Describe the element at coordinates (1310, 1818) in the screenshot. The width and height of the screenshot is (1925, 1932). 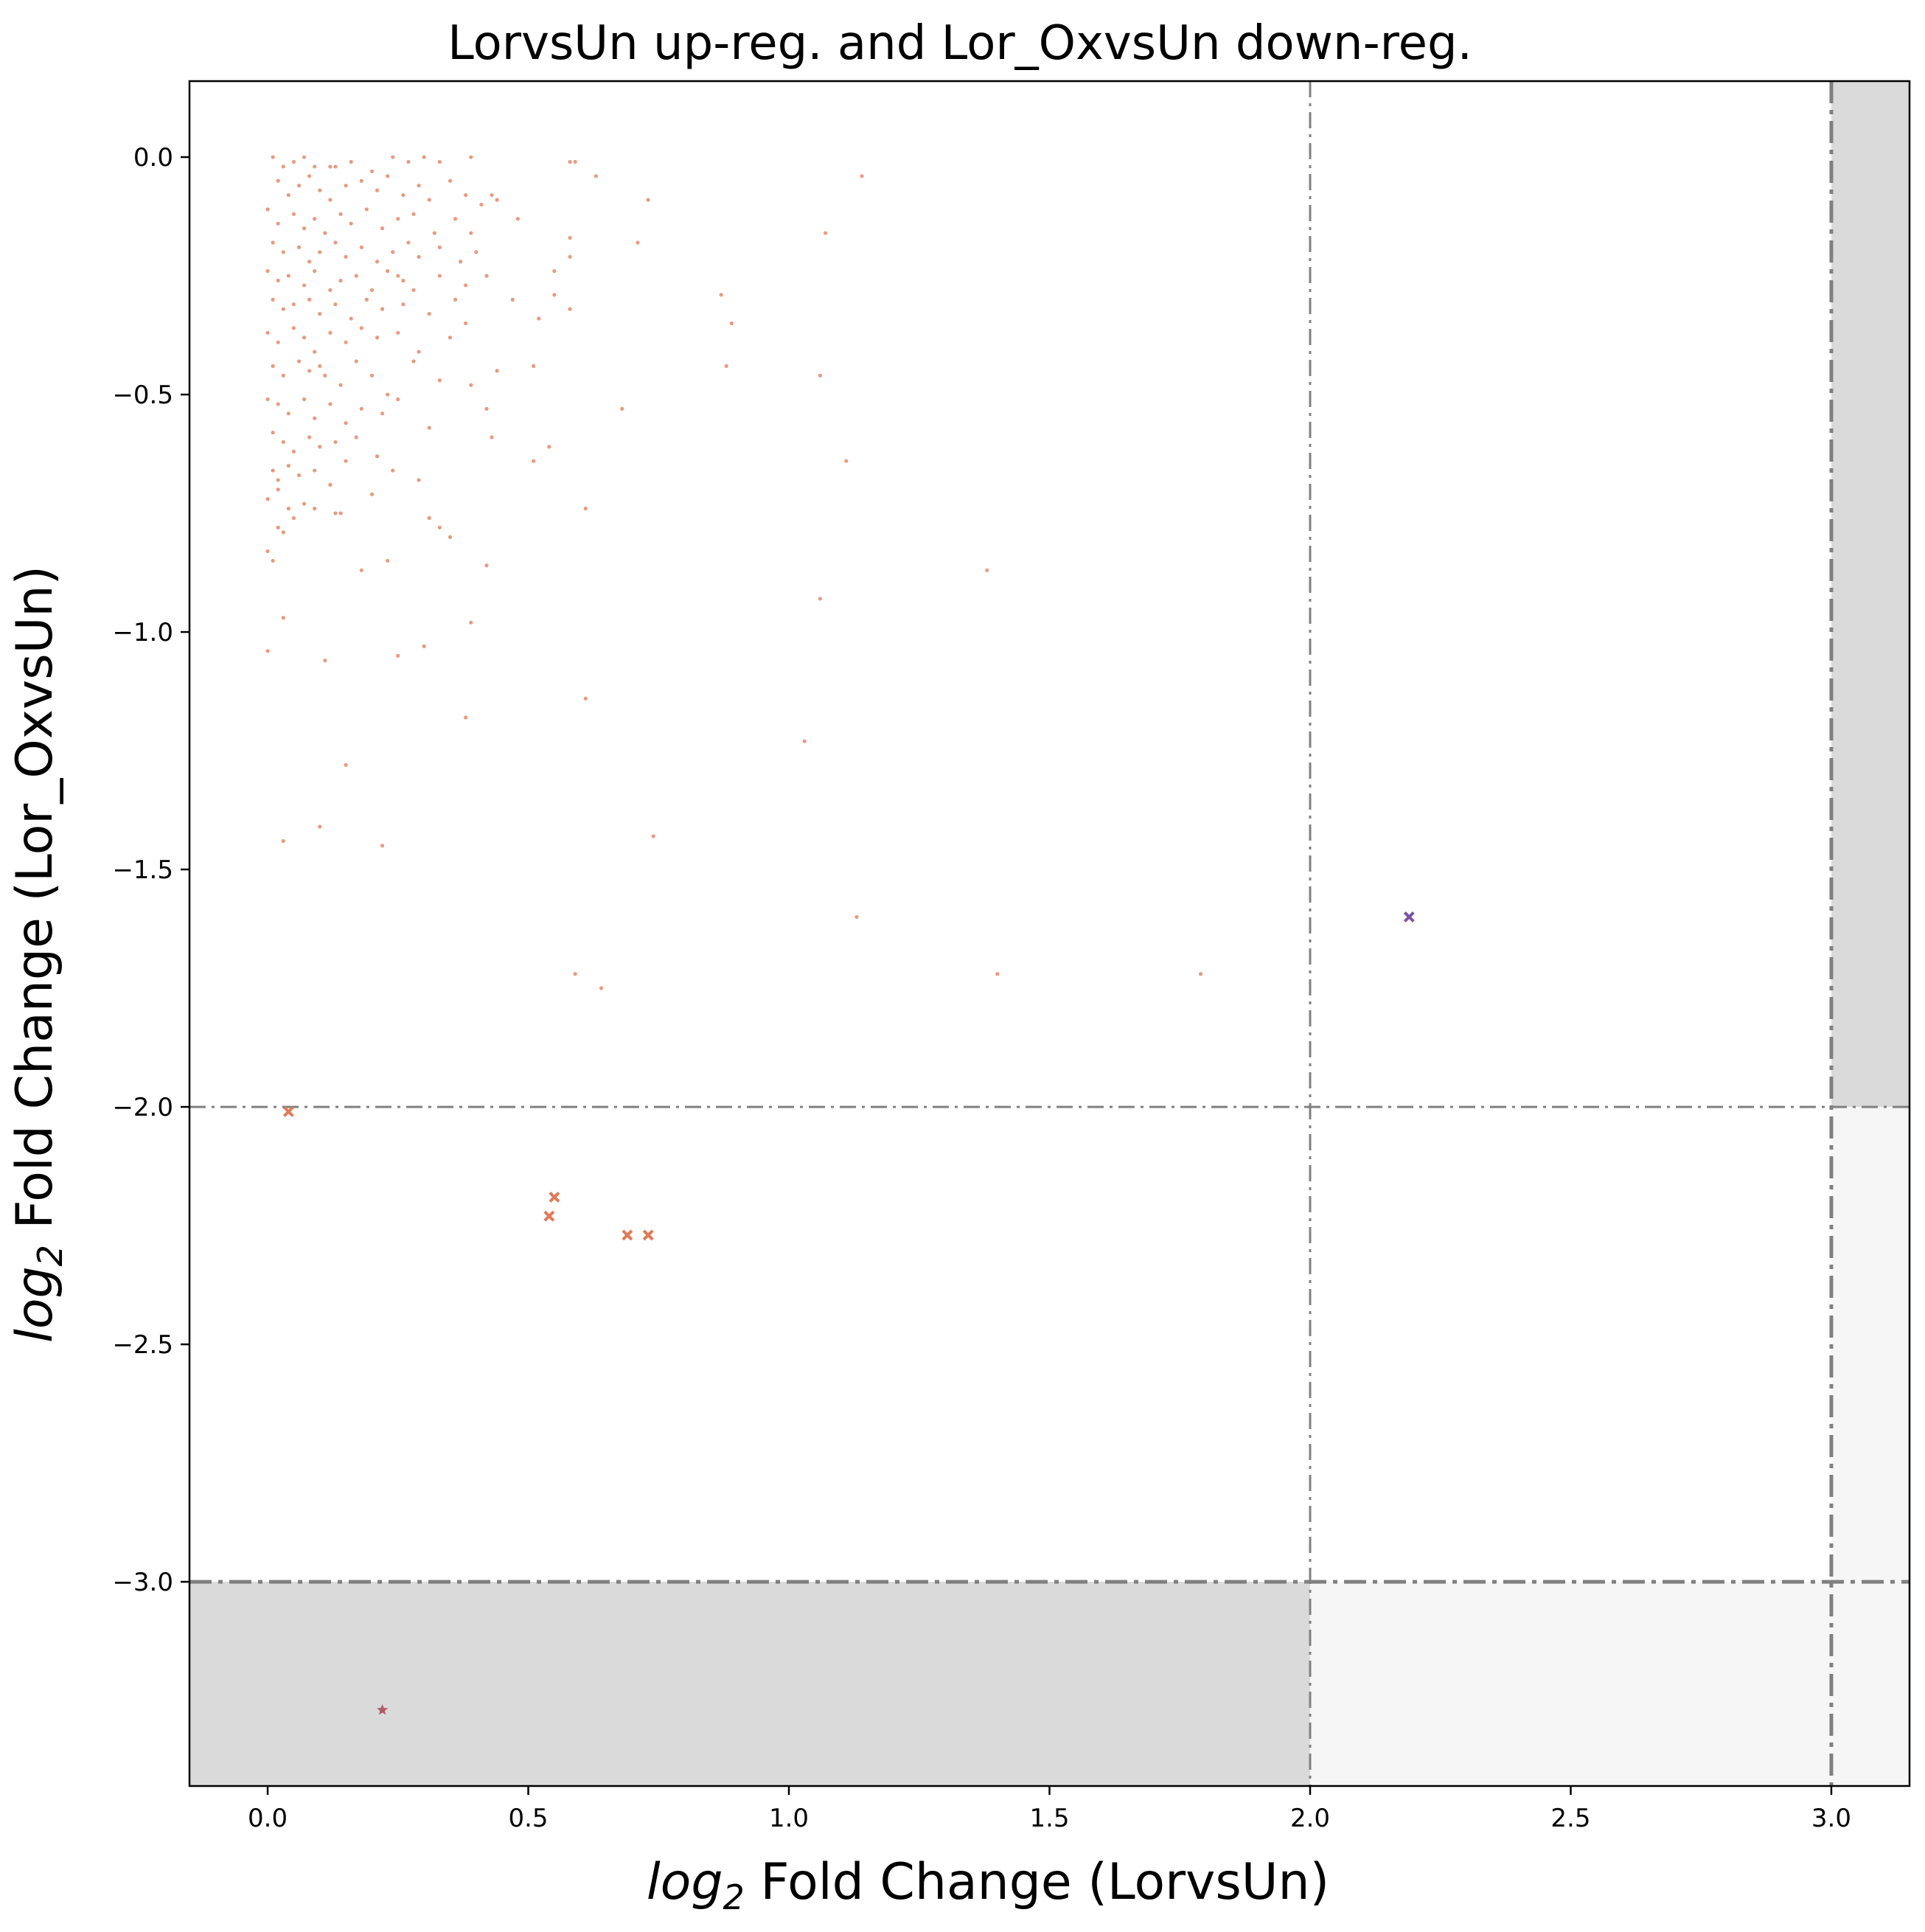
I see `x-tick-label: 2.0` at that location.